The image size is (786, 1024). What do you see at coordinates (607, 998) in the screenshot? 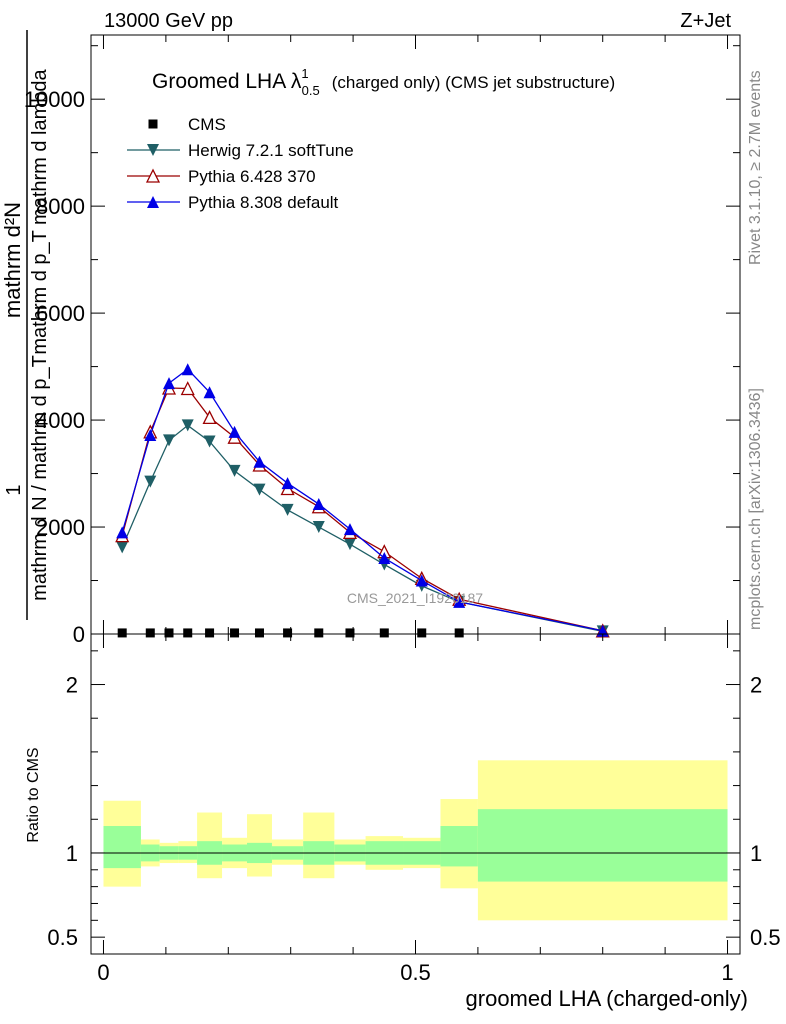
I see `ratio-xlabel: groomed LHA (charged-only)` at bounding box center [607, 998].